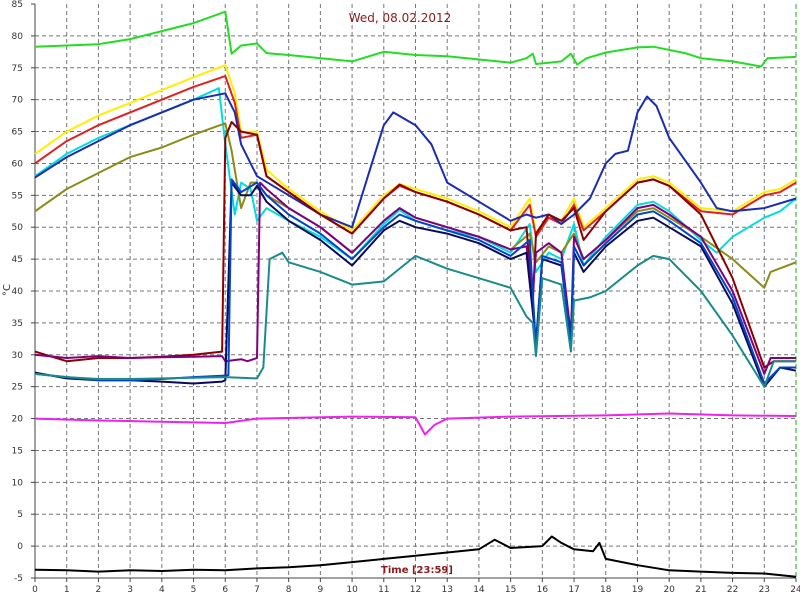 This screenshot has height=600, width=800. Describe the element at coordinates (17, 388) in the screenshot. I see `y-tick-label: 25` at that location.